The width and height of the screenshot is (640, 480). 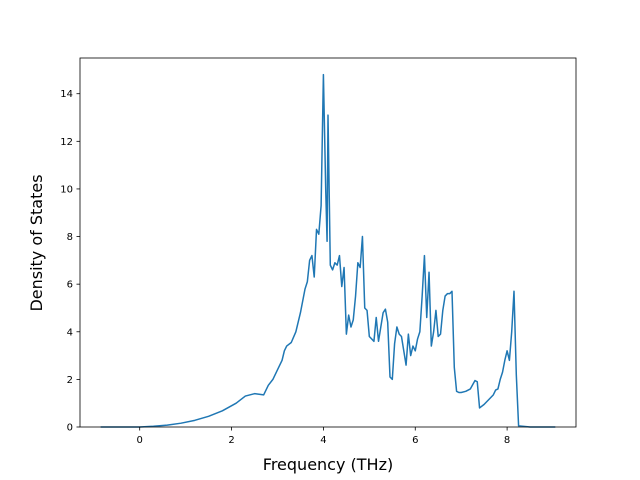 I want to click on y-tick-label: 0, so click(x=70, y=428).